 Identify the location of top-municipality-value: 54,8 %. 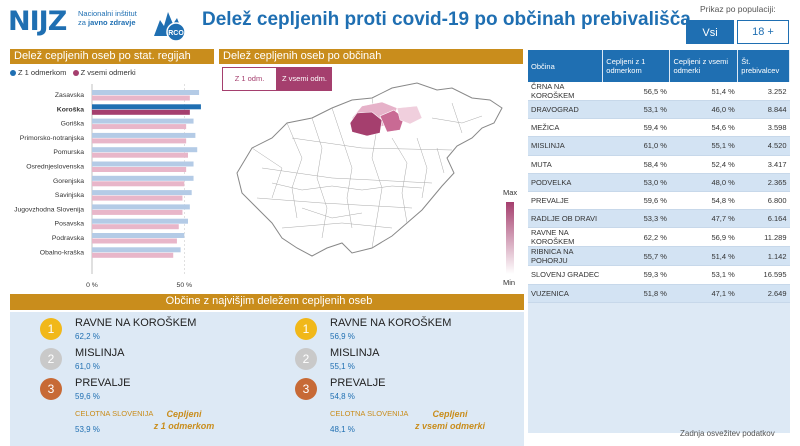
(342, 396).